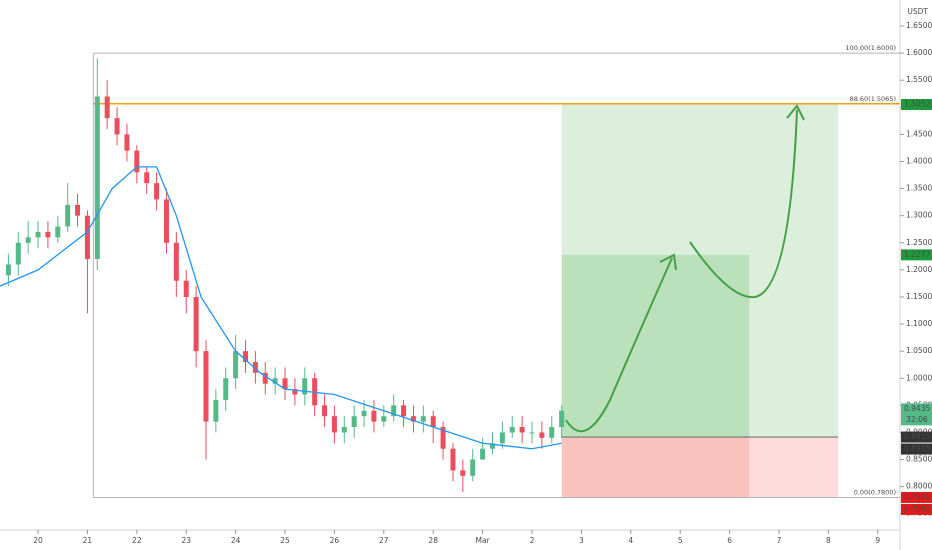  I want to click on x-tick-label: 22, so click(137, 540).